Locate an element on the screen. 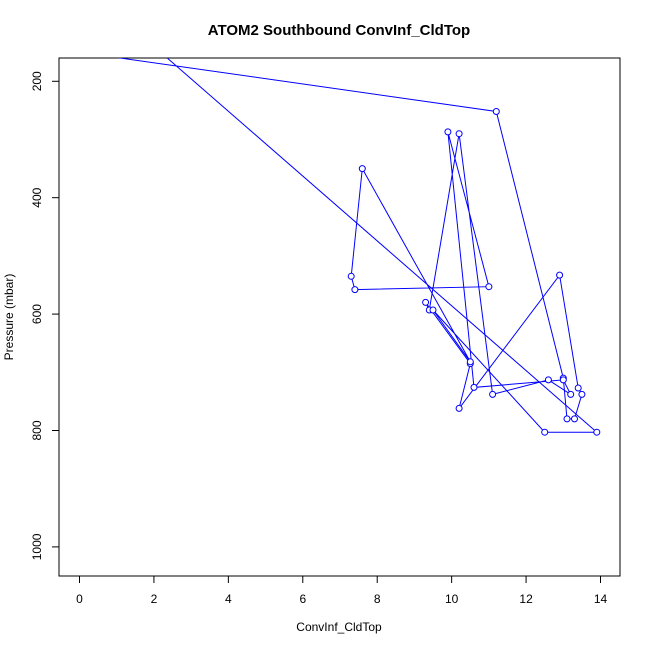 The image size is (650, 650). y-tick-label: 600 is located at coordinates (37, 314).